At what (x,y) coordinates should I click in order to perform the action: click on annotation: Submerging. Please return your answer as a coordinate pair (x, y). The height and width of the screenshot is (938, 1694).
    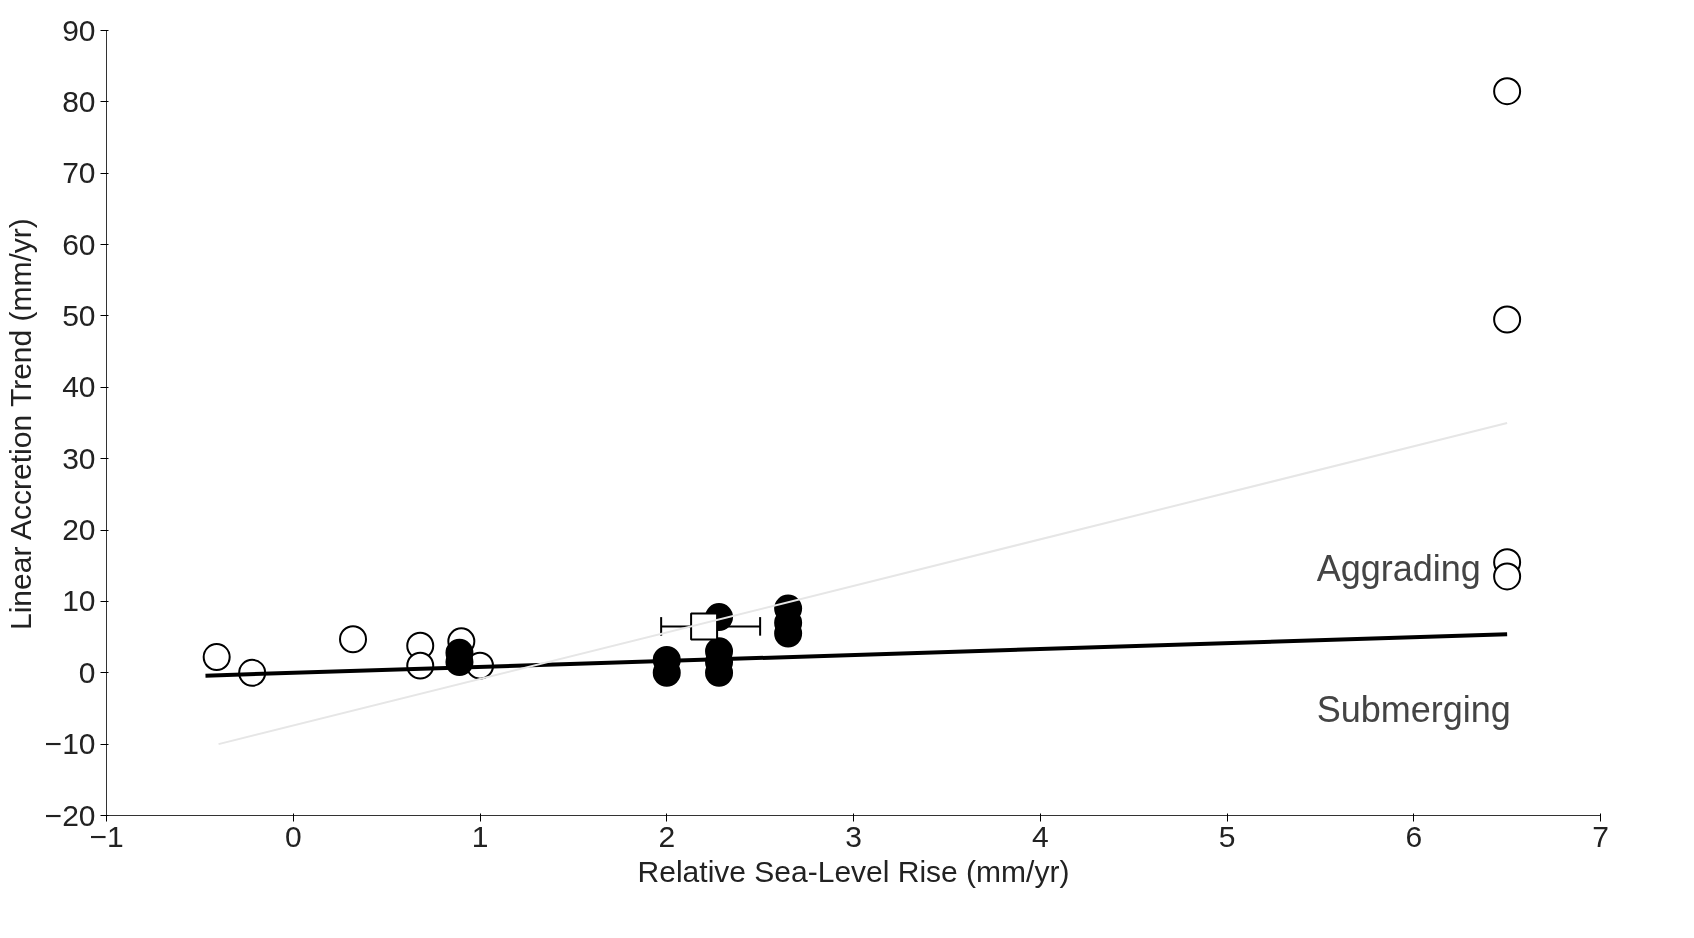
    Looking at the image, I should click on (1413, 710).